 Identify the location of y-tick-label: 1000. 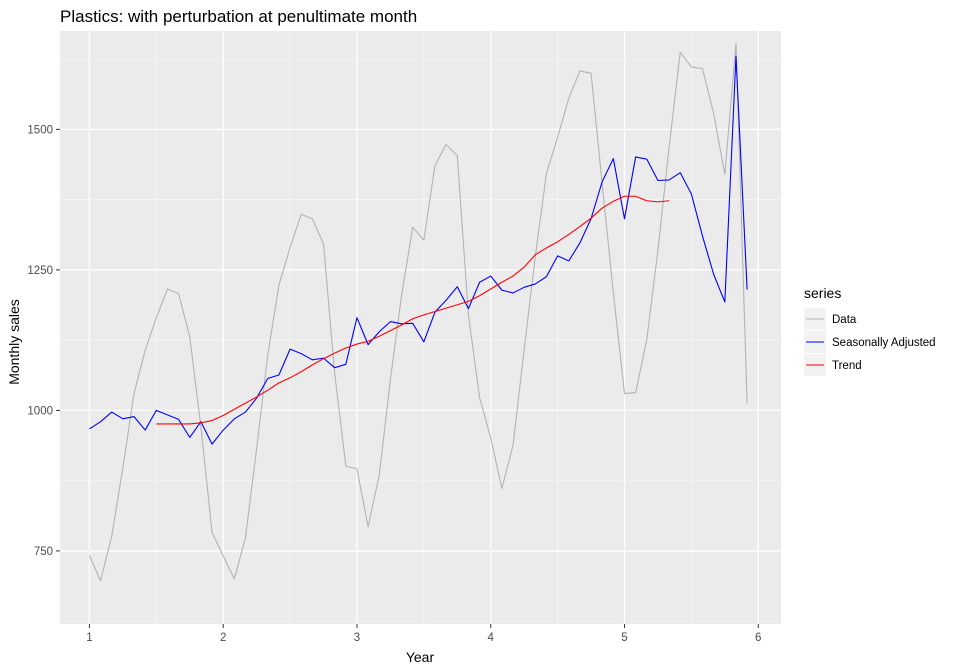
(40, 411).